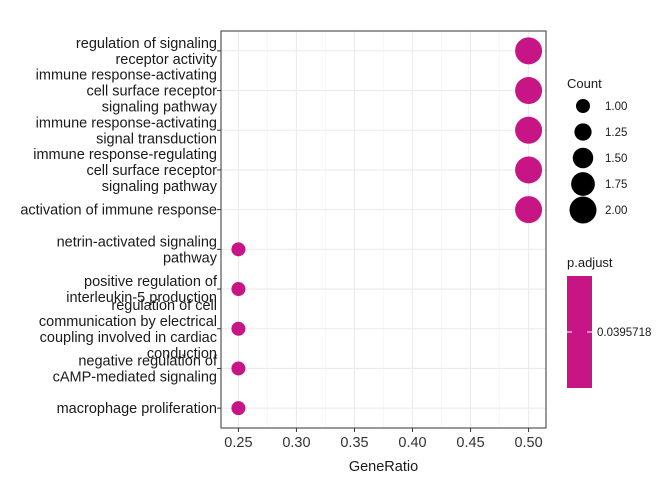 The width and height of the screenshot is (672, 480). I want to click on x-axis-ticks: 0.25 0.30 0.35 0.40 0.45 0.50, so click(383, 439).